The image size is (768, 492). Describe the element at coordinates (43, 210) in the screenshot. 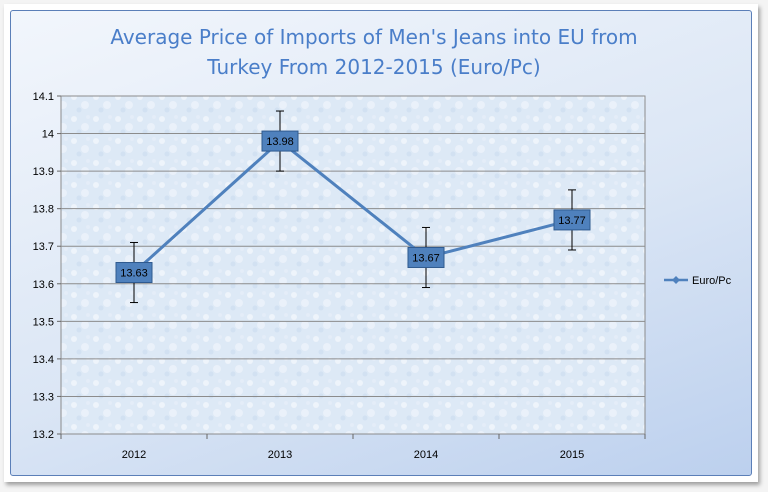

I see `y-tick-label: 13.8` at that location.